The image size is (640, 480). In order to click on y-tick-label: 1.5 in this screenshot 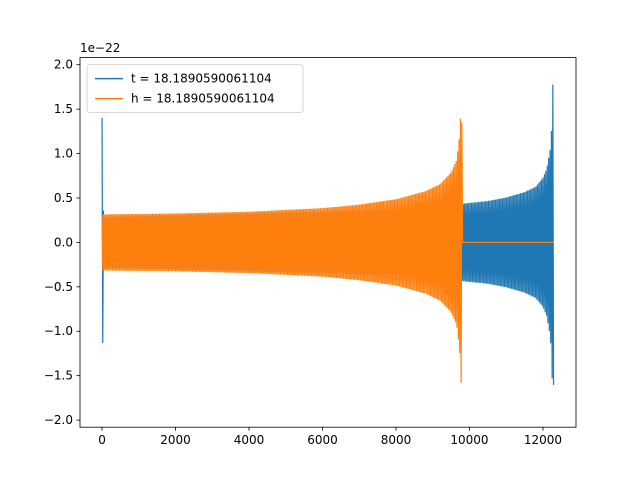, I will do `click(63, 109)`.